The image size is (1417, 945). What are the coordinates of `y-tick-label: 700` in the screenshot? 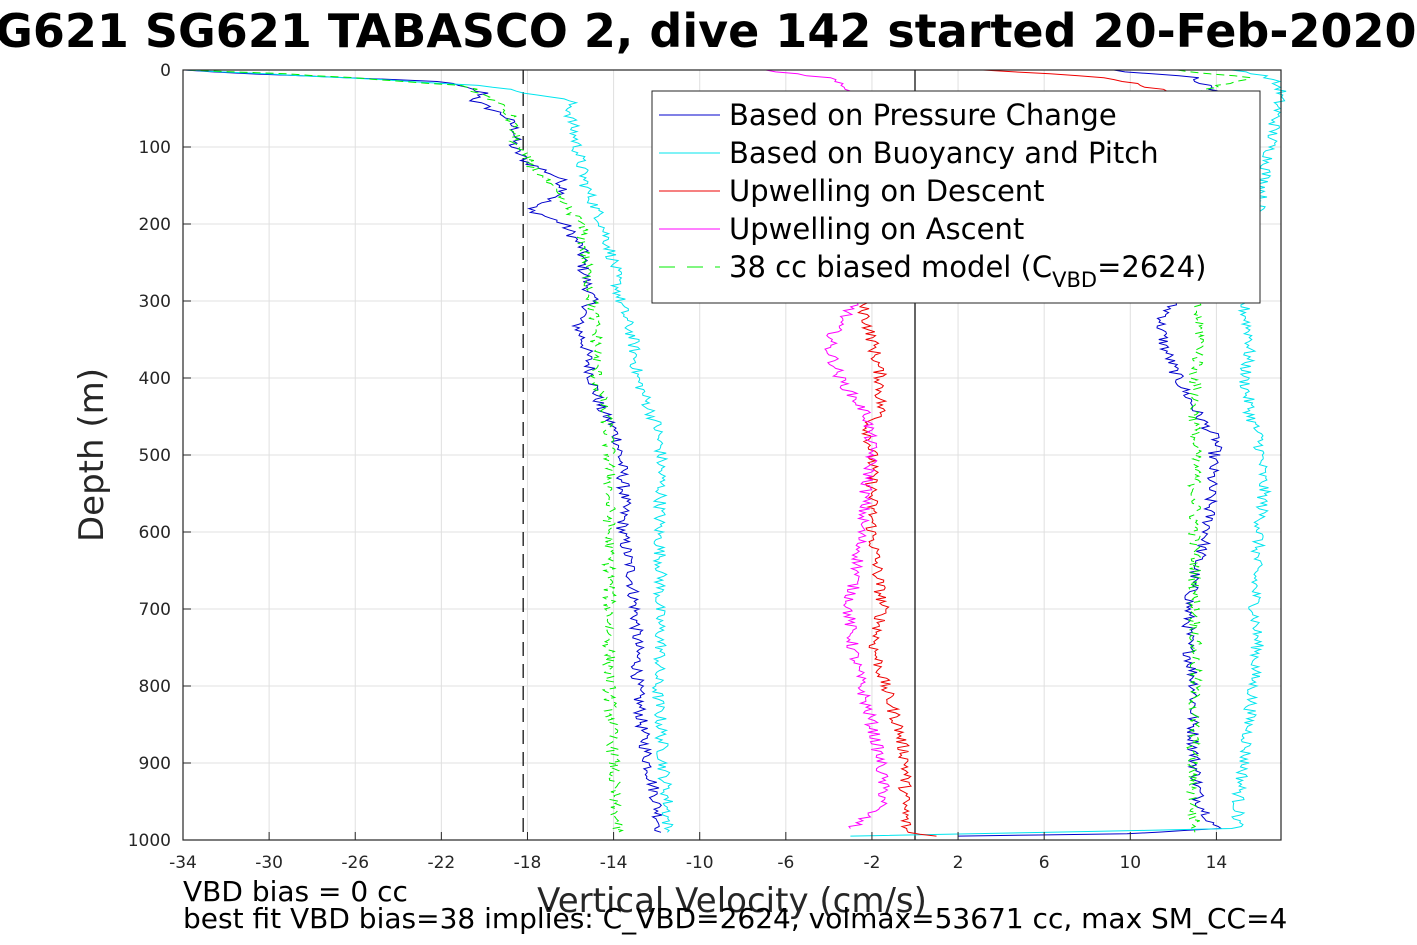 It's located at (155, 610).